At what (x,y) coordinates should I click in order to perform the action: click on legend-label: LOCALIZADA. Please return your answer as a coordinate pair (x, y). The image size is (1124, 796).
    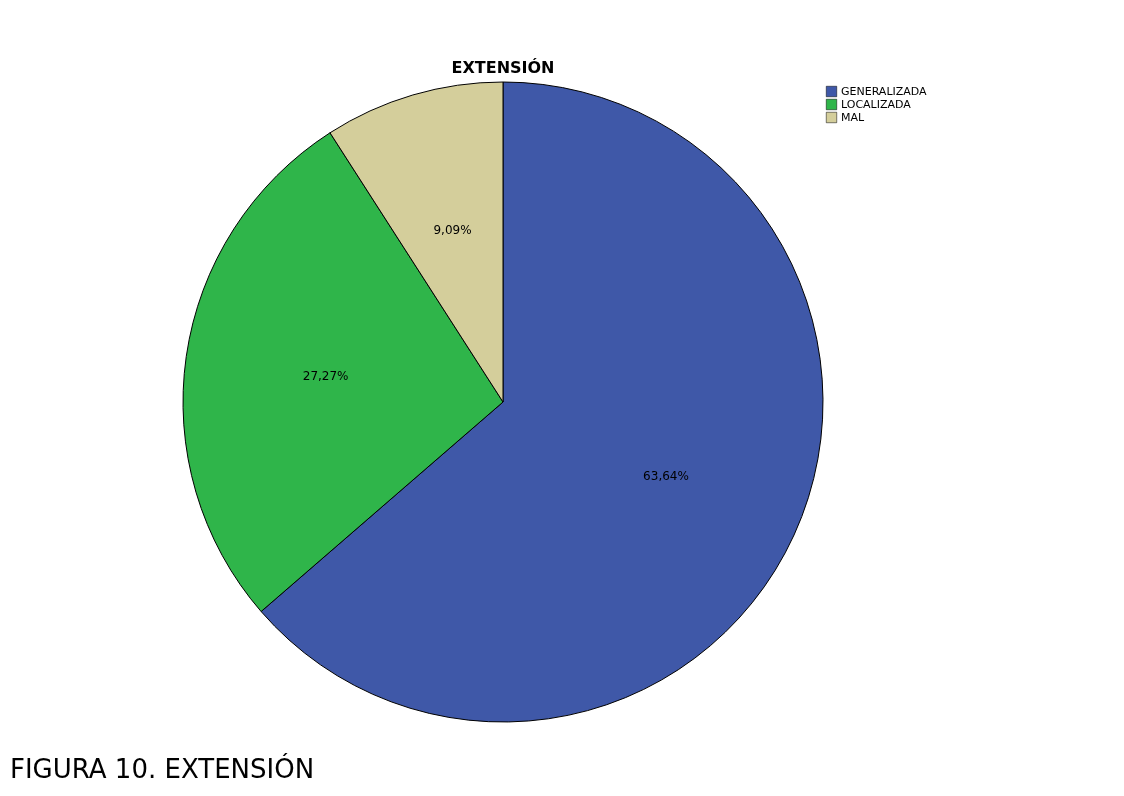
    Looking at the image, I should click on (876, 104).